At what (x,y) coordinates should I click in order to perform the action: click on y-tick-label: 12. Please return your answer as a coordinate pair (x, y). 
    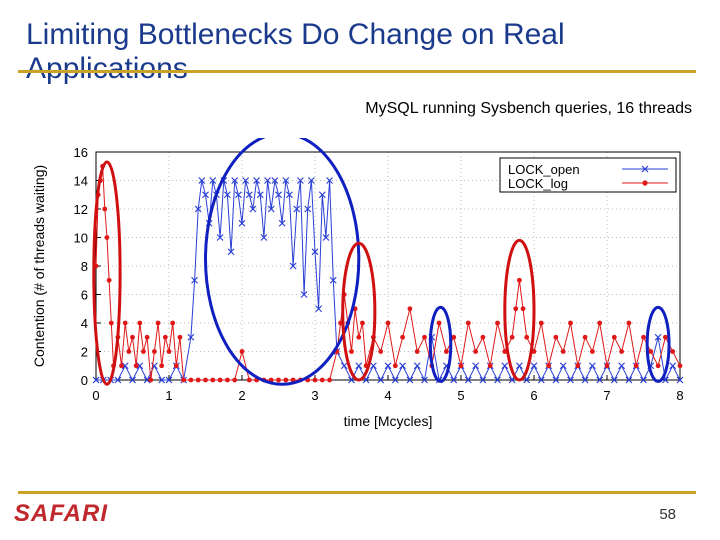
    Looking at the image, I should click on (81, 209).